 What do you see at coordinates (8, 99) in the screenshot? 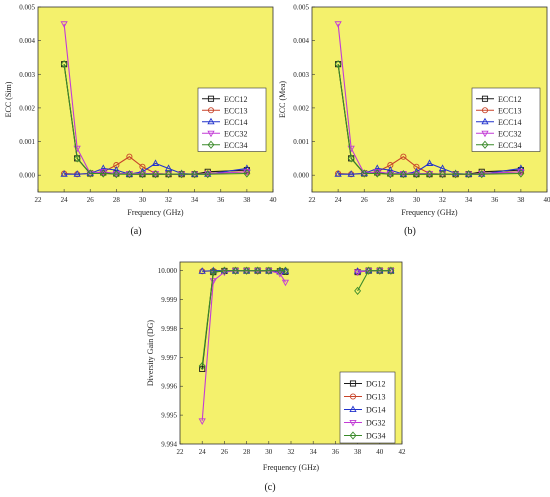
I see `y-axis-label: ECC (Sim)` at bounding box center [8, 99].